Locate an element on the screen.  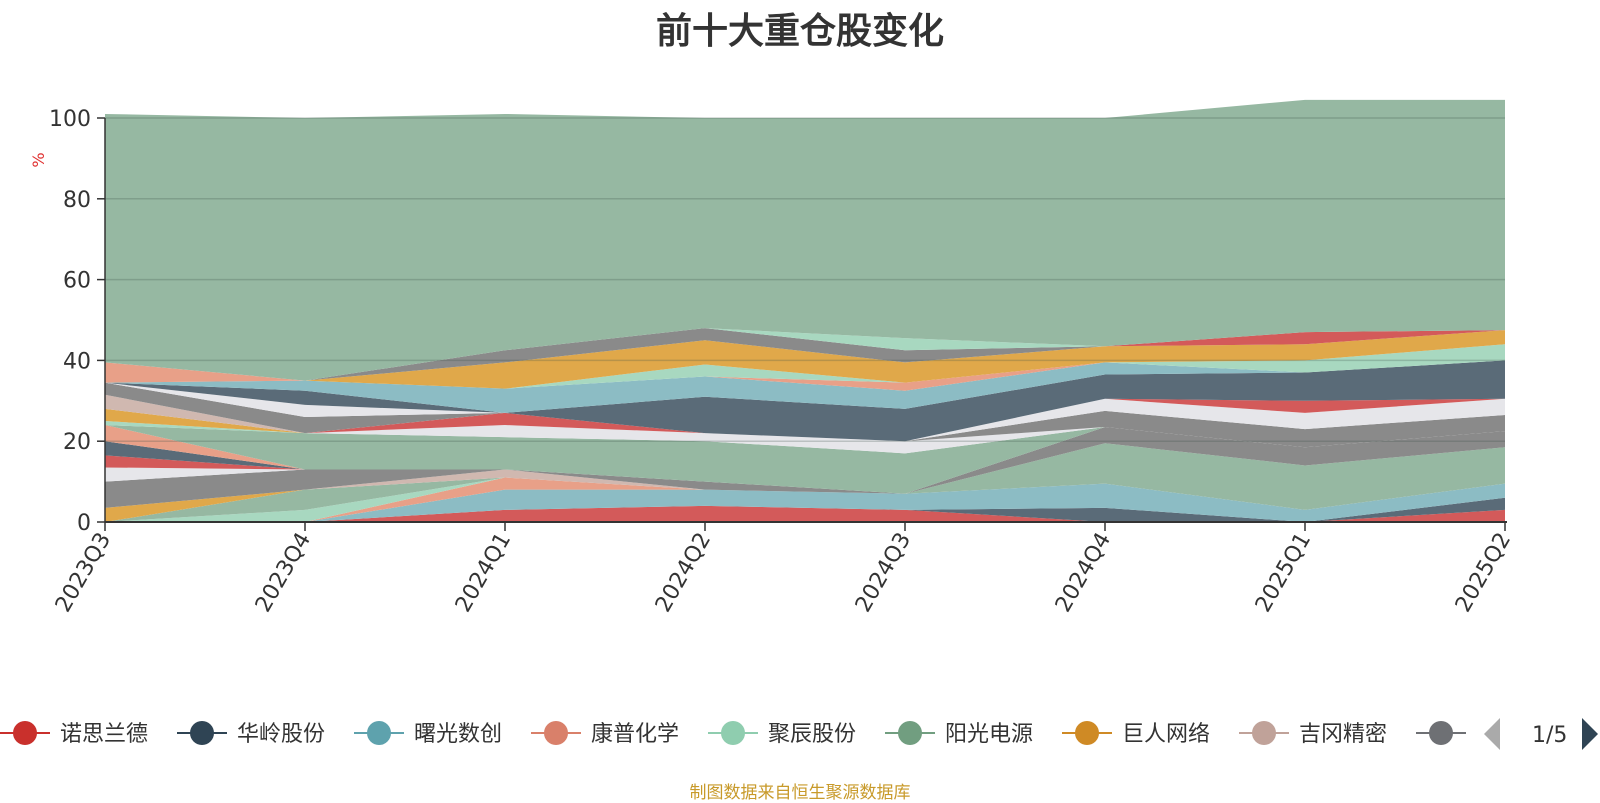
legend-item is located at coordinates (1441, 733).